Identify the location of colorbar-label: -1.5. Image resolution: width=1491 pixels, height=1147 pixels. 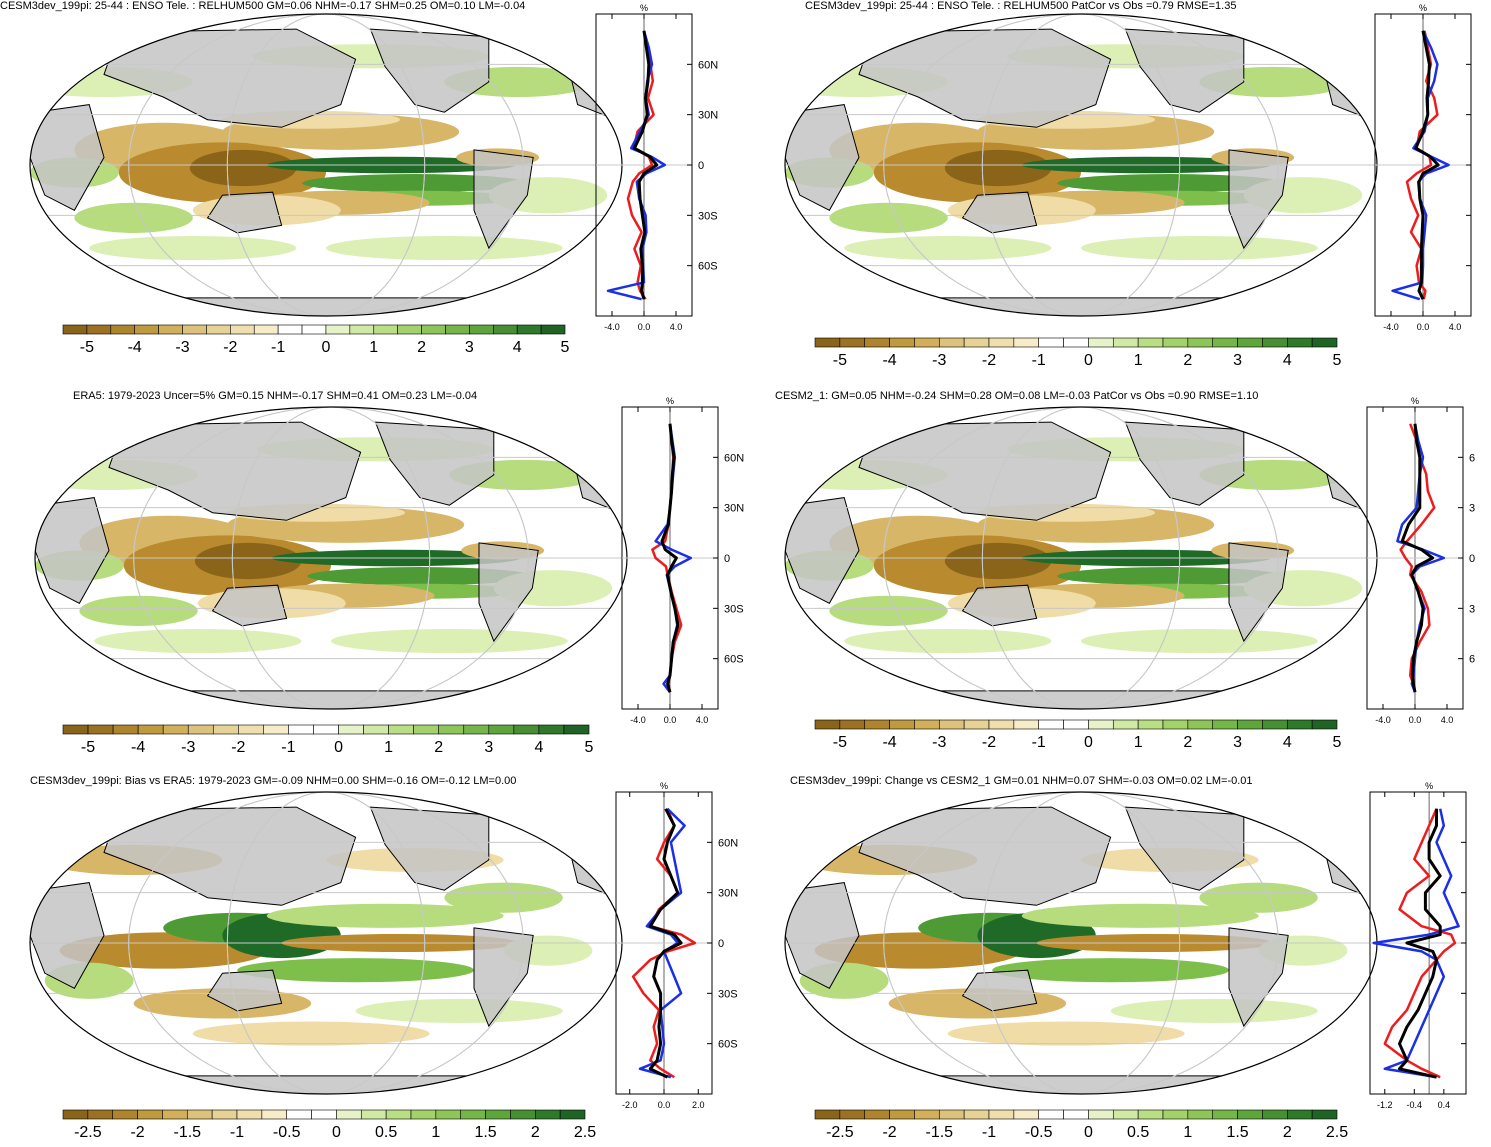
(939, 1132).